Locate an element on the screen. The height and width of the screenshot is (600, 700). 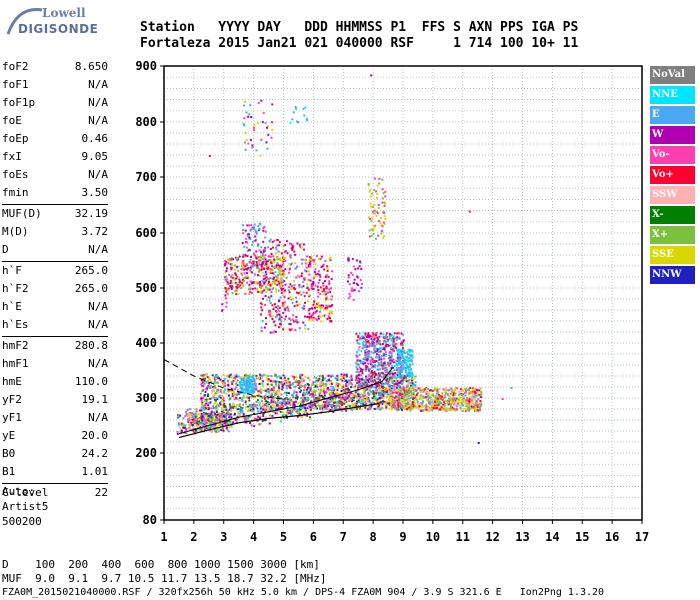
auto-artist: Artist5 is located at coordinates (25, 506).